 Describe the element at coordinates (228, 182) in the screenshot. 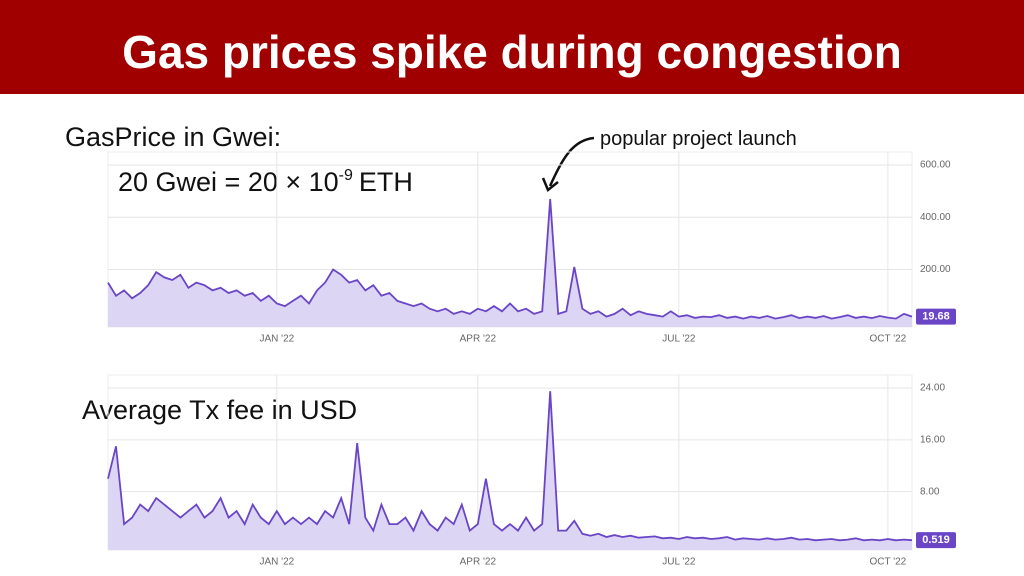

I see `formula-main: 20 Gwei = 20 × 10` at that location.